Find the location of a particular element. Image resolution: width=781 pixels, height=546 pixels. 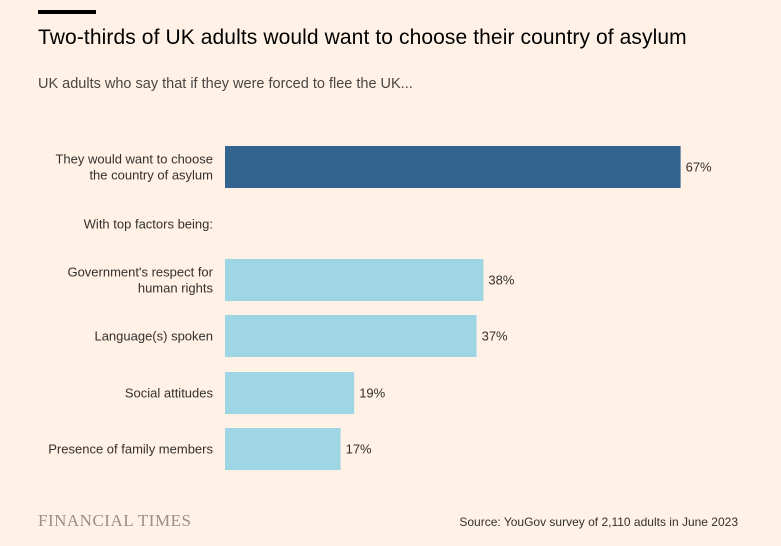

value-label: 17% is located at coordinates (359, 449).